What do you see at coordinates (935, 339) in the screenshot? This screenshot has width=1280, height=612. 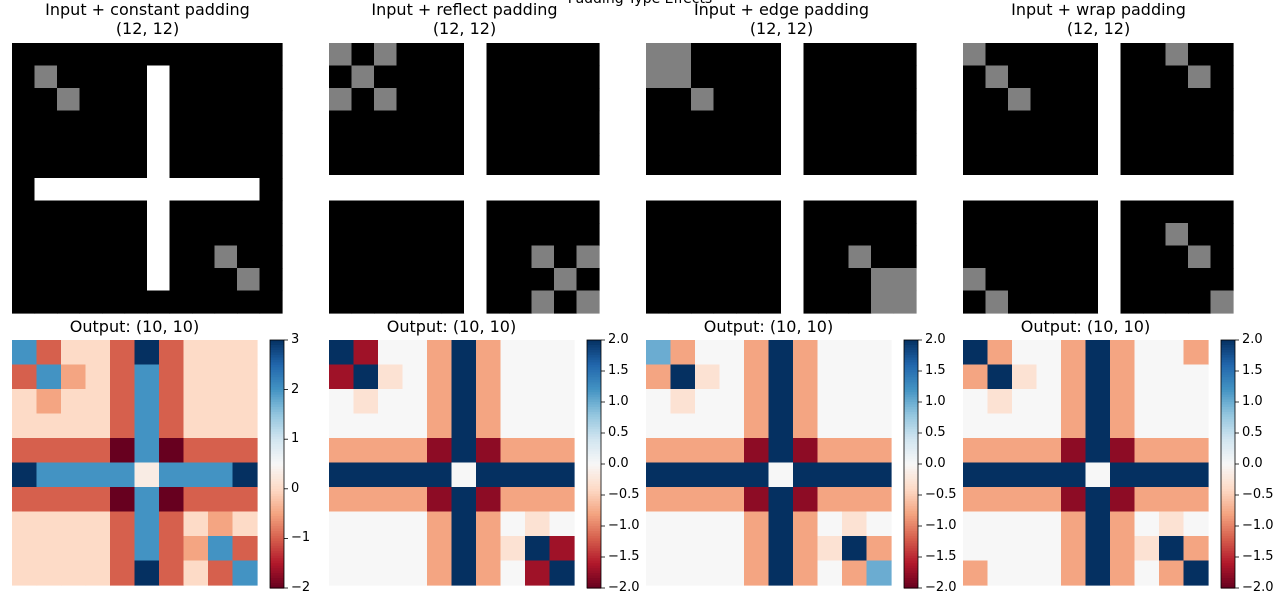 I see `colorbar-tick-label: 2.0` at bounding box center [935, 339].